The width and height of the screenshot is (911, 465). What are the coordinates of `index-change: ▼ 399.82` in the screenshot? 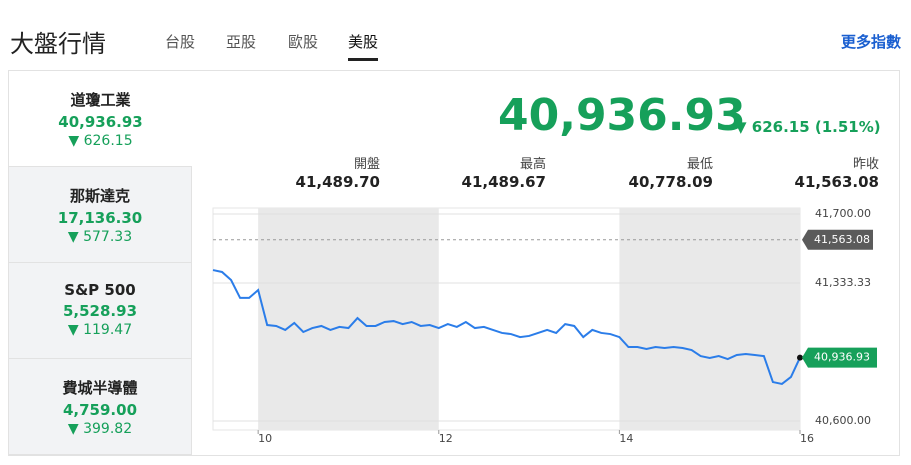 It's located at (100, 429).